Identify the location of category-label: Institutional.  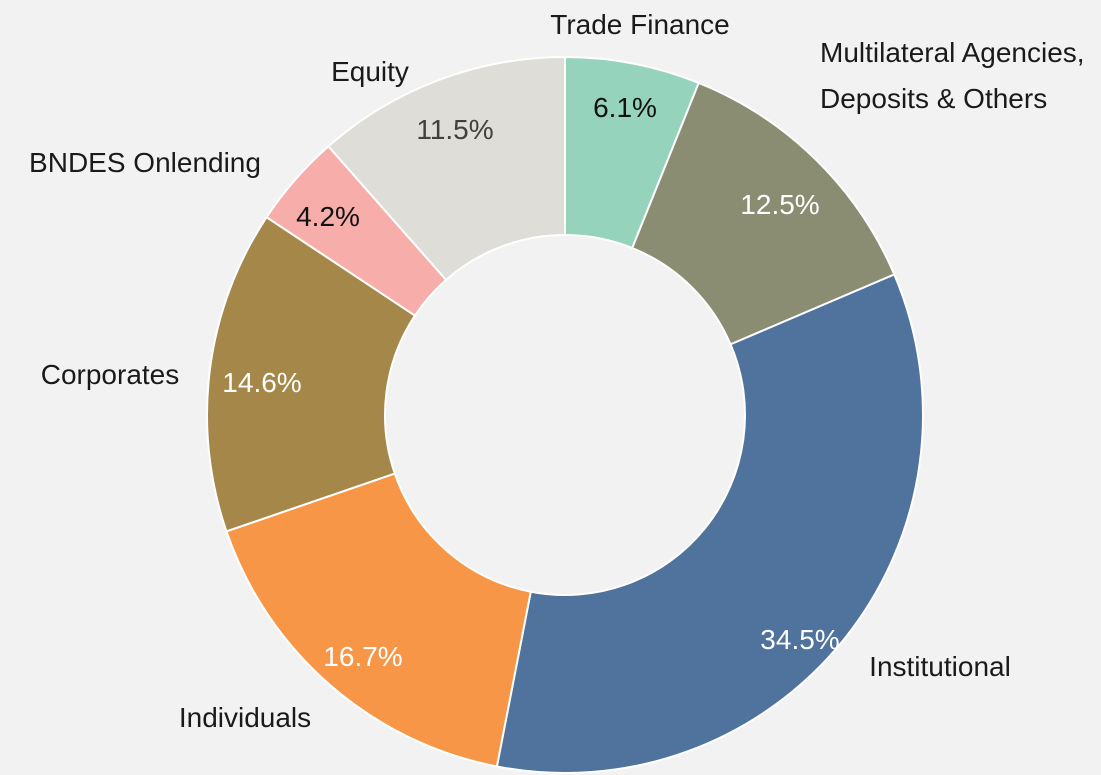
(940, 666).